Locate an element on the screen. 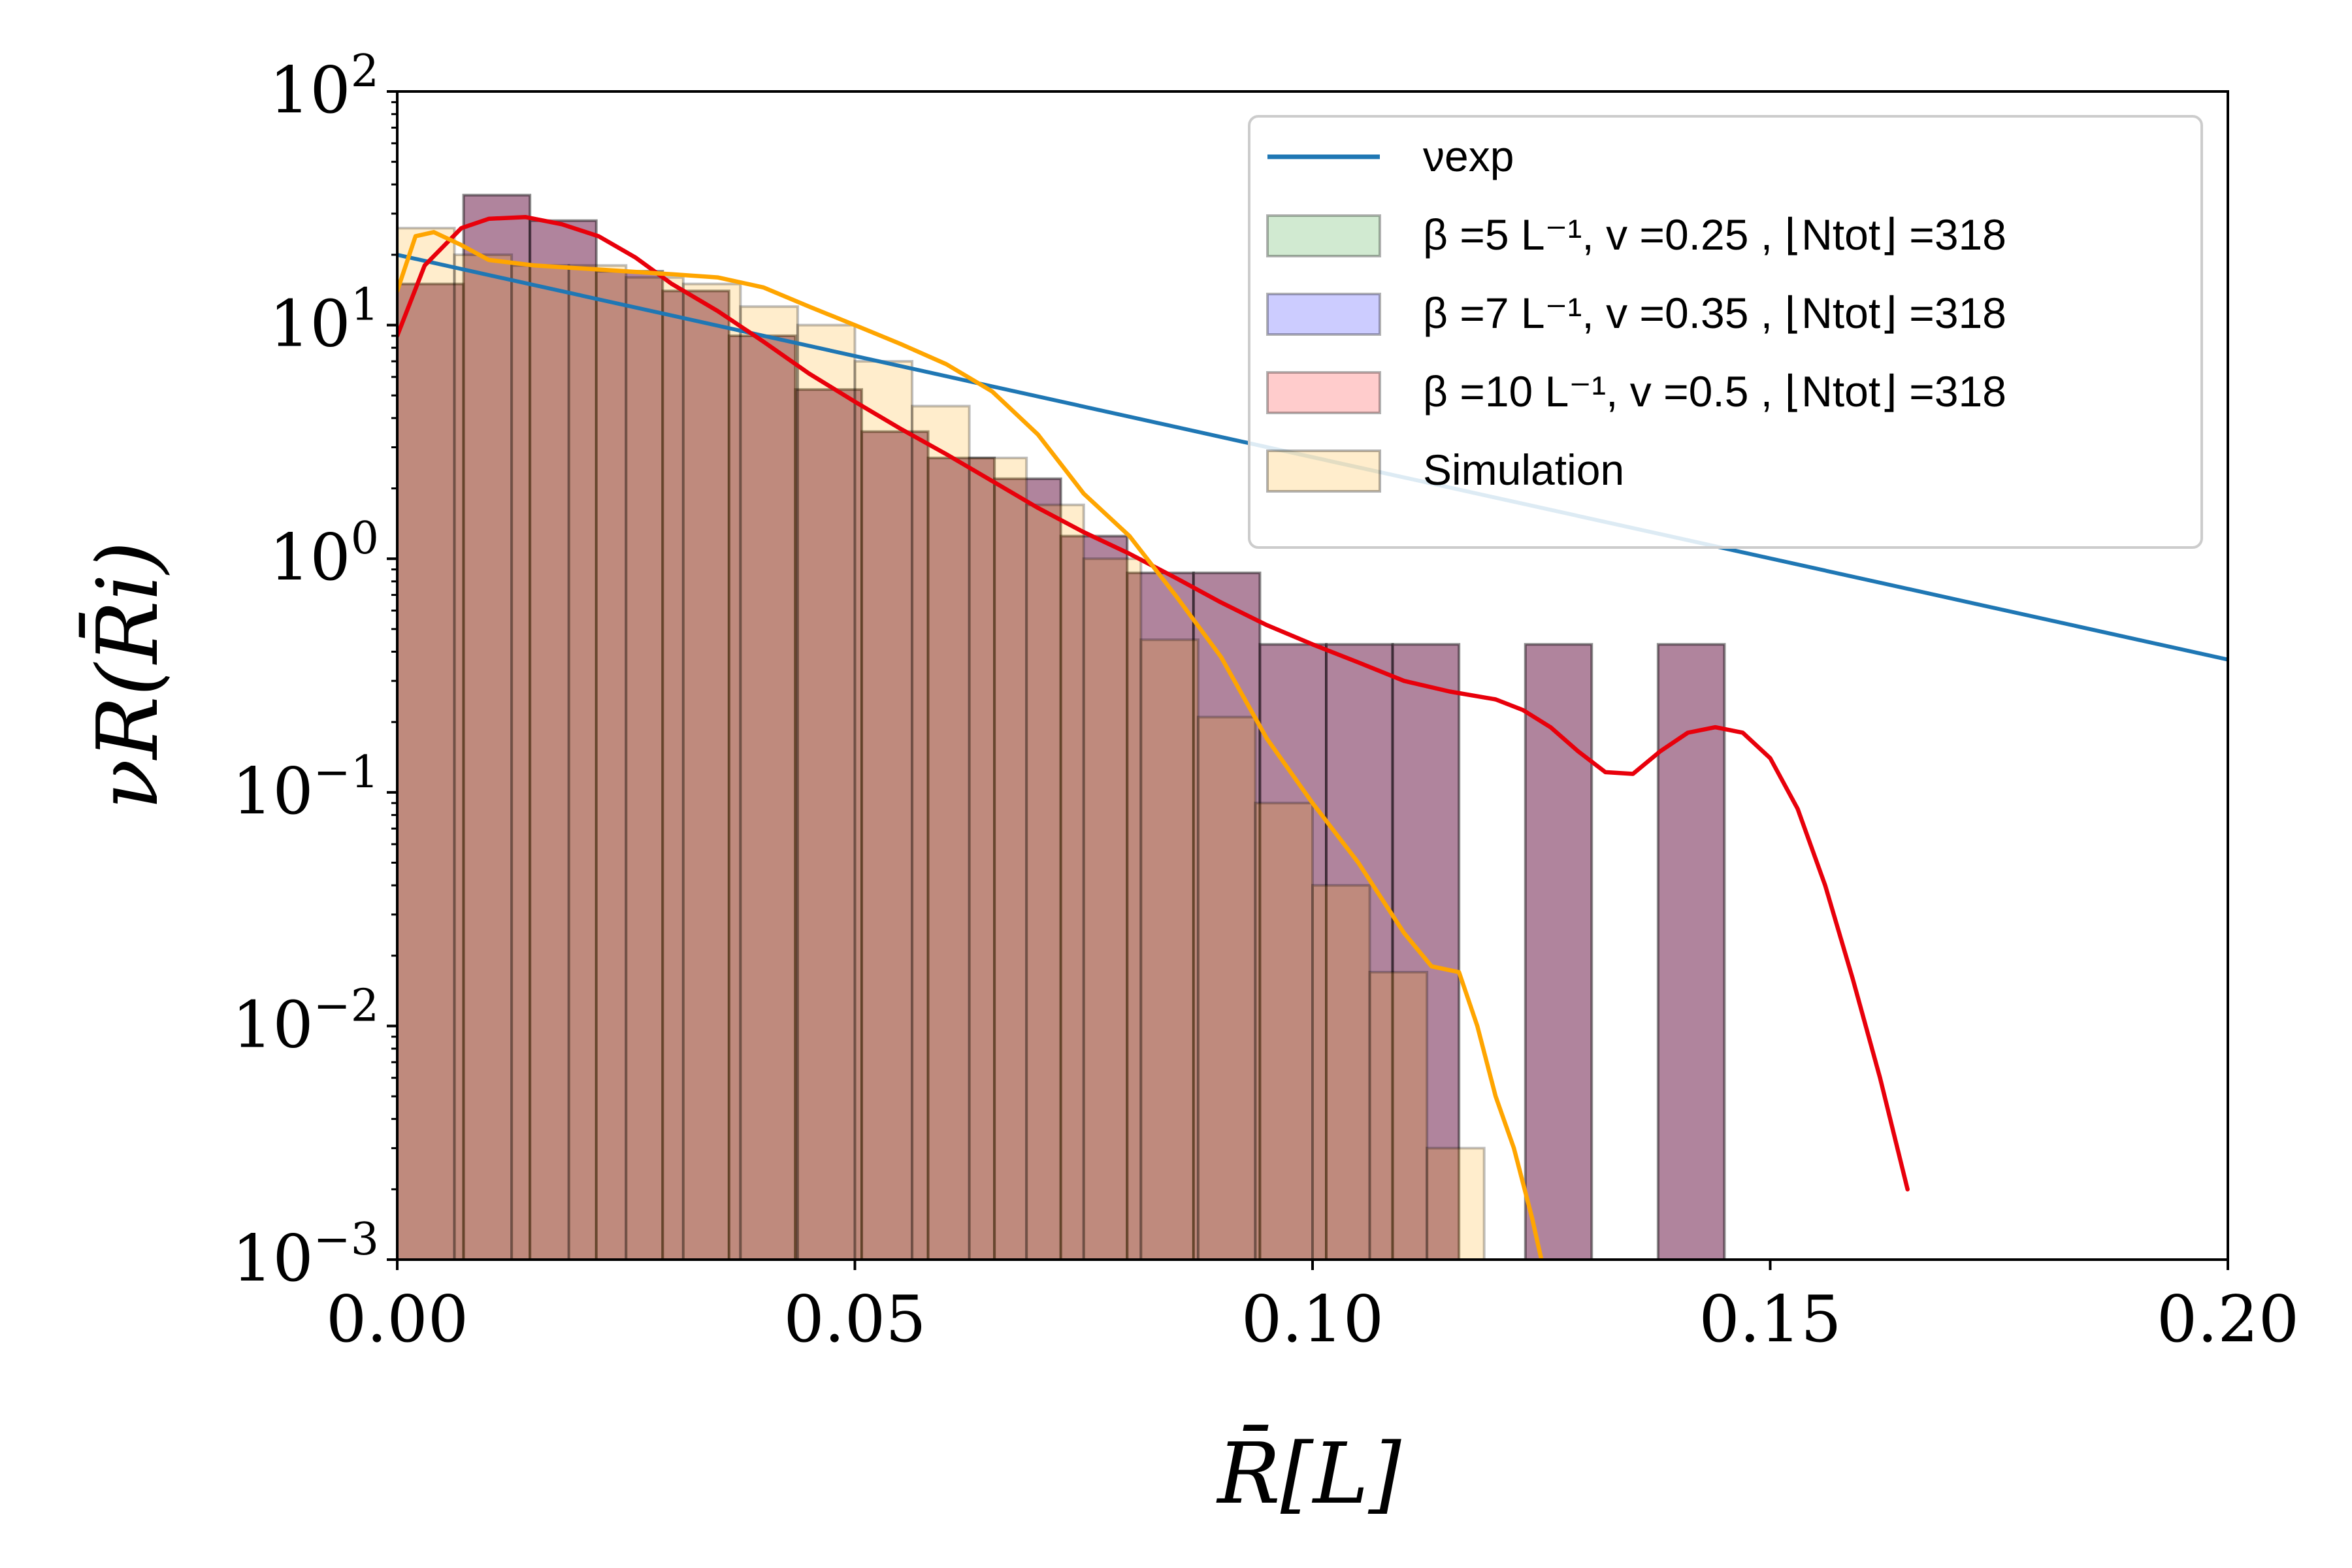  x-axis-ticks: 0.00 0.05 0.10 0.15 0.20 is located at coordinates (1312, 1308).